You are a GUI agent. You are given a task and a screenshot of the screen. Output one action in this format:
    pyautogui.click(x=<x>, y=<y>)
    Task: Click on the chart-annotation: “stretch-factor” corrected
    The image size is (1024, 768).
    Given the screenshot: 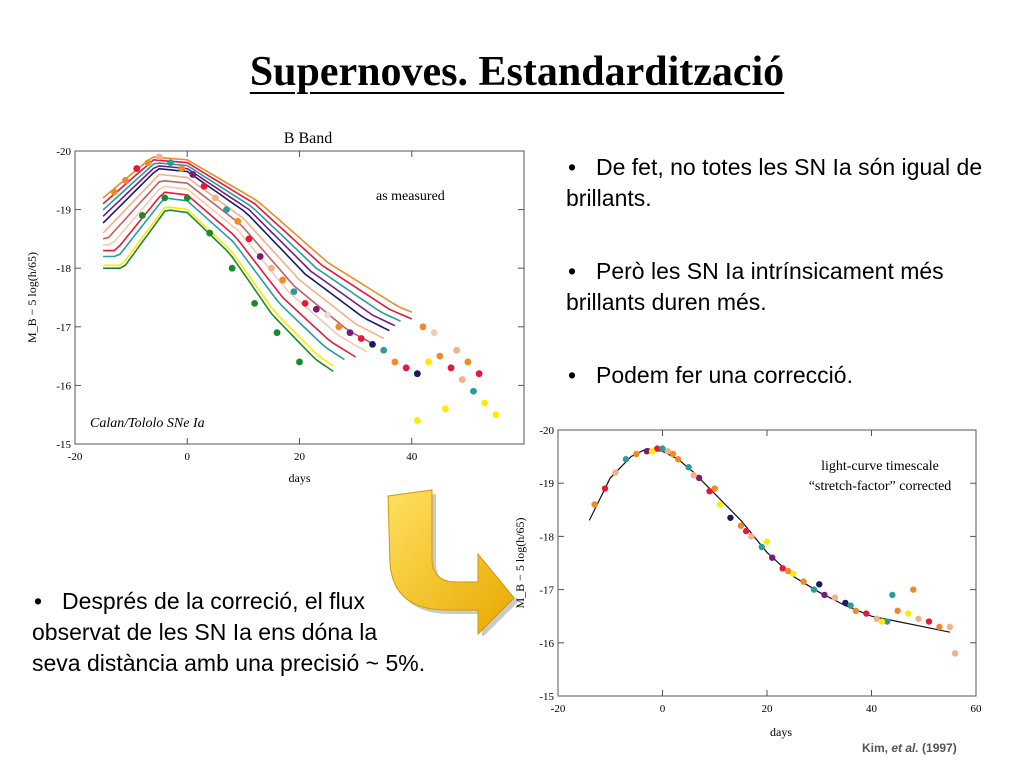 What is the action you would take?
    pyautogui.click(x=880, y=486)
    